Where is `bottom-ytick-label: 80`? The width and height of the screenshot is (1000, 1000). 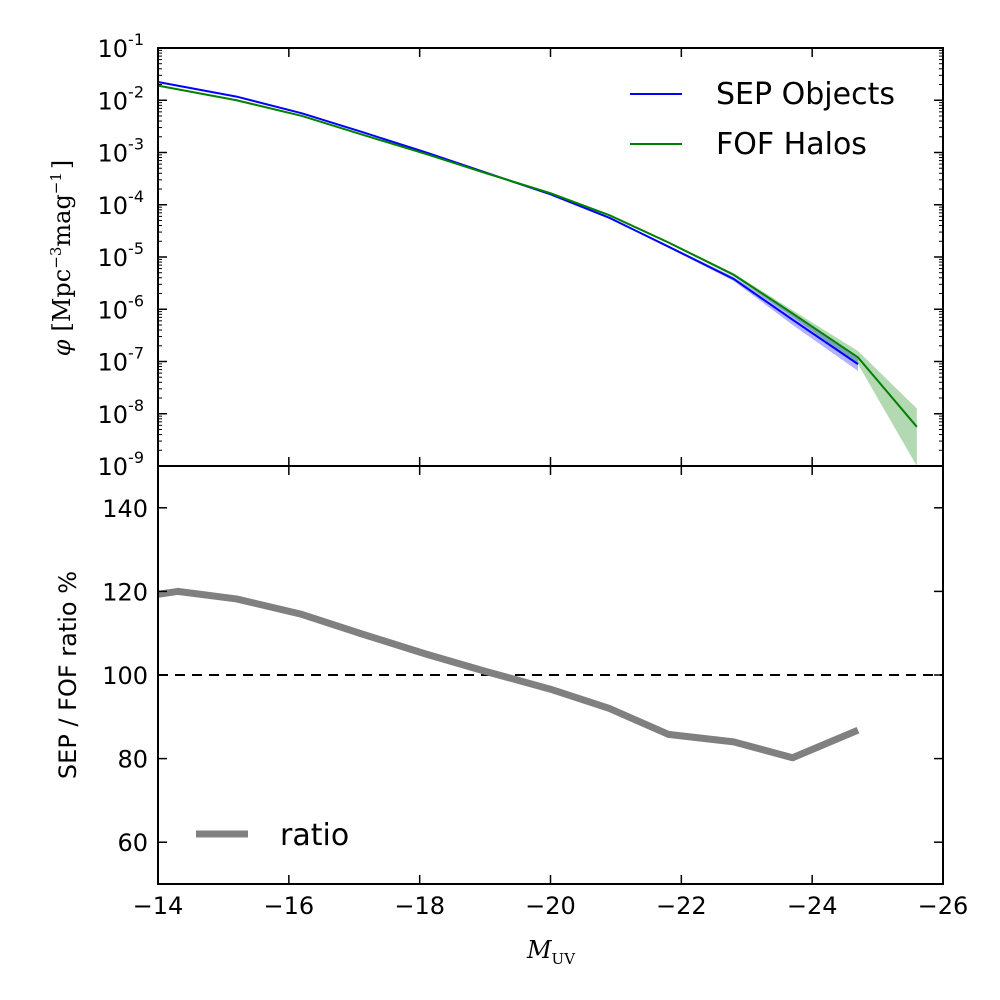 bottom-ytick-label: 80 is located at coordinates (132, 760).